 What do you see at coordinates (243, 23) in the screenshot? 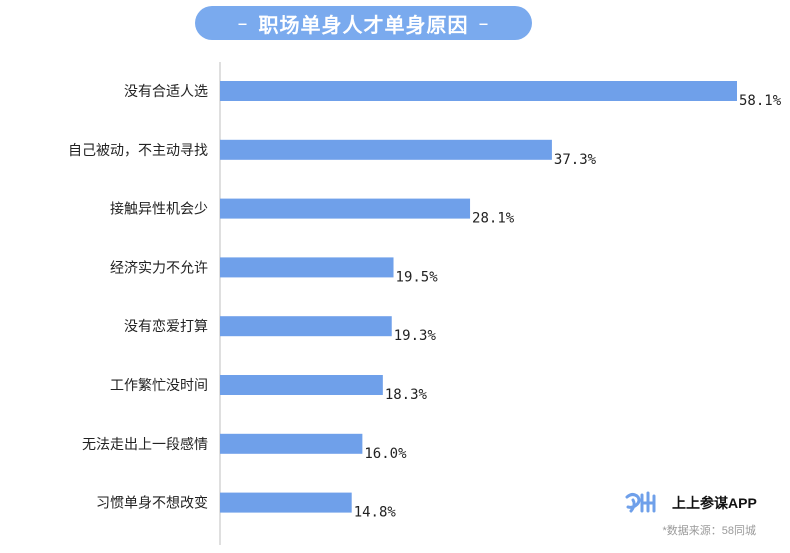
I see `title-dash-left: –` at bounding box center [243, 23].